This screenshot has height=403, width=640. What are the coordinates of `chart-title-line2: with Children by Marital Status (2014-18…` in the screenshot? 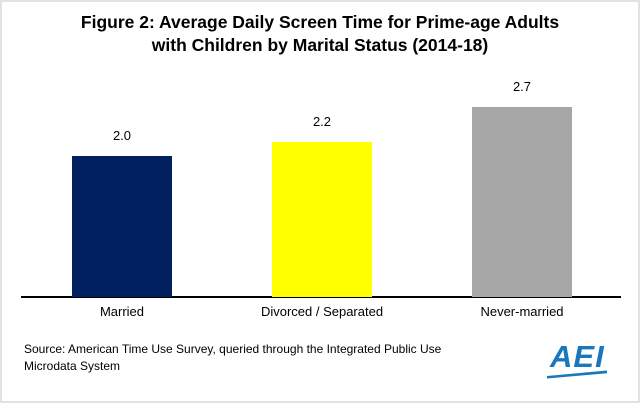 It's located at (320, 45).